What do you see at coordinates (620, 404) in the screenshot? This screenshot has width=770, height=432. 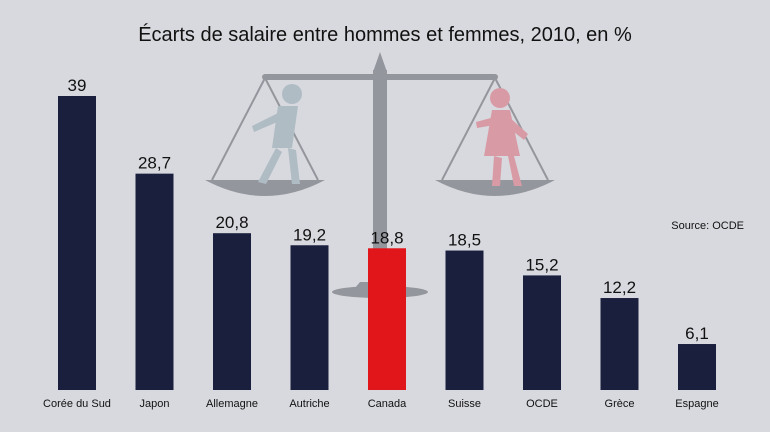 I see `category-label: Grèce` at bounding box center [620, 404].